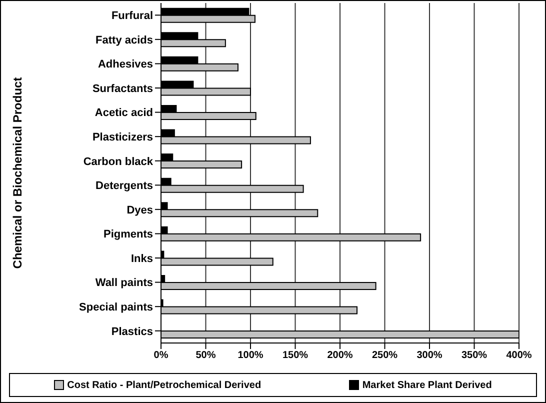  I want to click on y-tick-label: Dyes, so click(139, 210).